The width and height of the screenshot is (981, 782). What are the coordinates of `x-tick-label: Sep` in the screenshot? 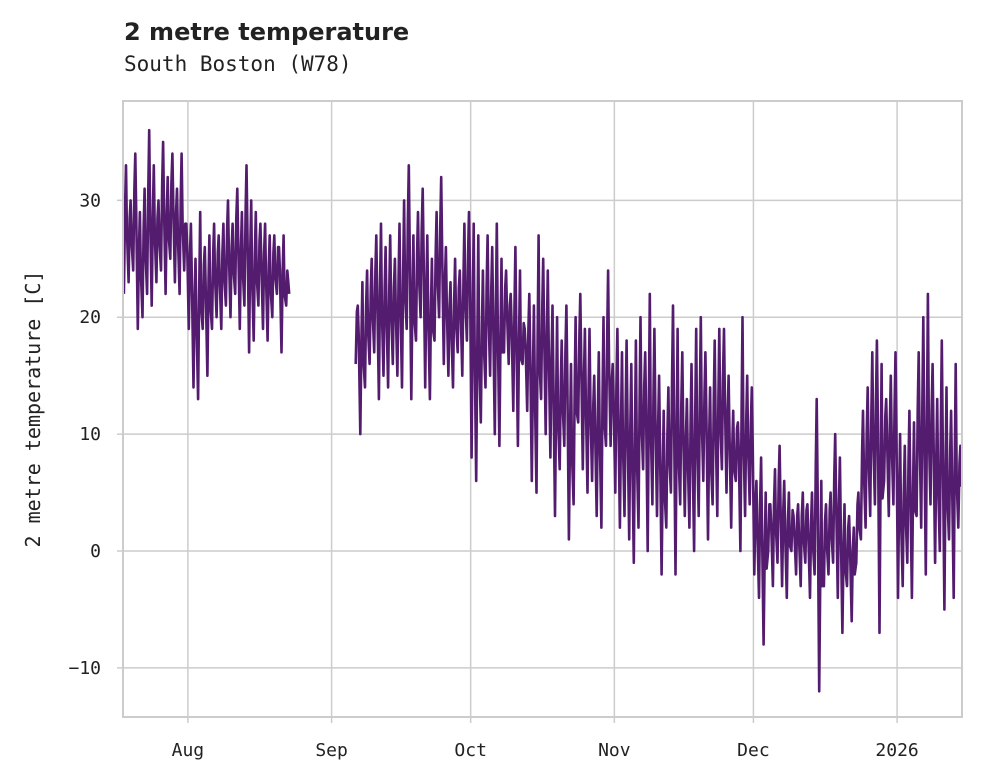 It's located at (331, 750).